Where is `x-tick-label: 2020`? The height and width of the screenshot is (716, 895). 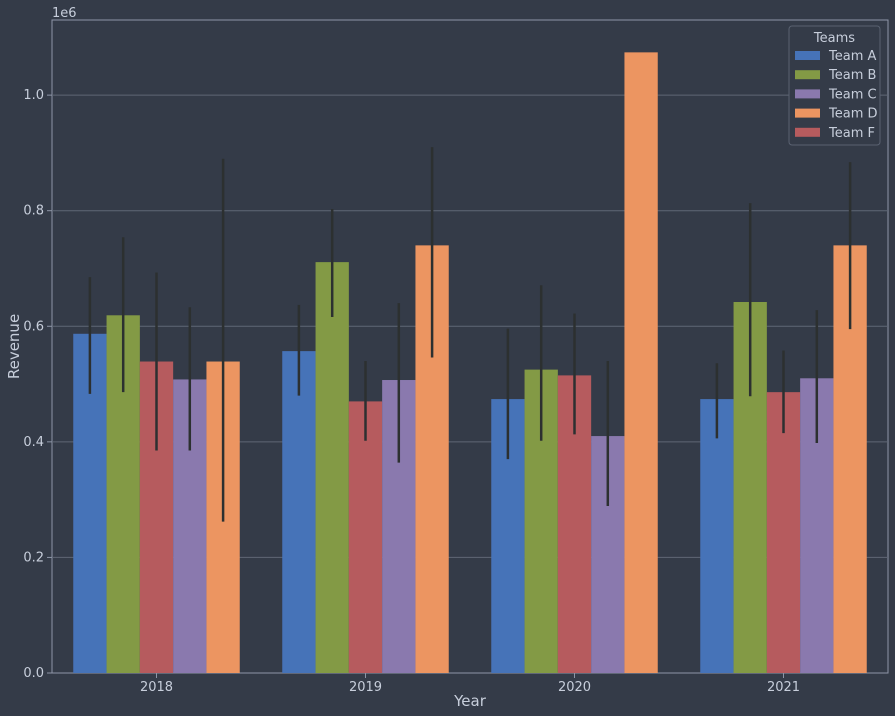 x-tick-label: 2020 is located at coordinates (574, 687).